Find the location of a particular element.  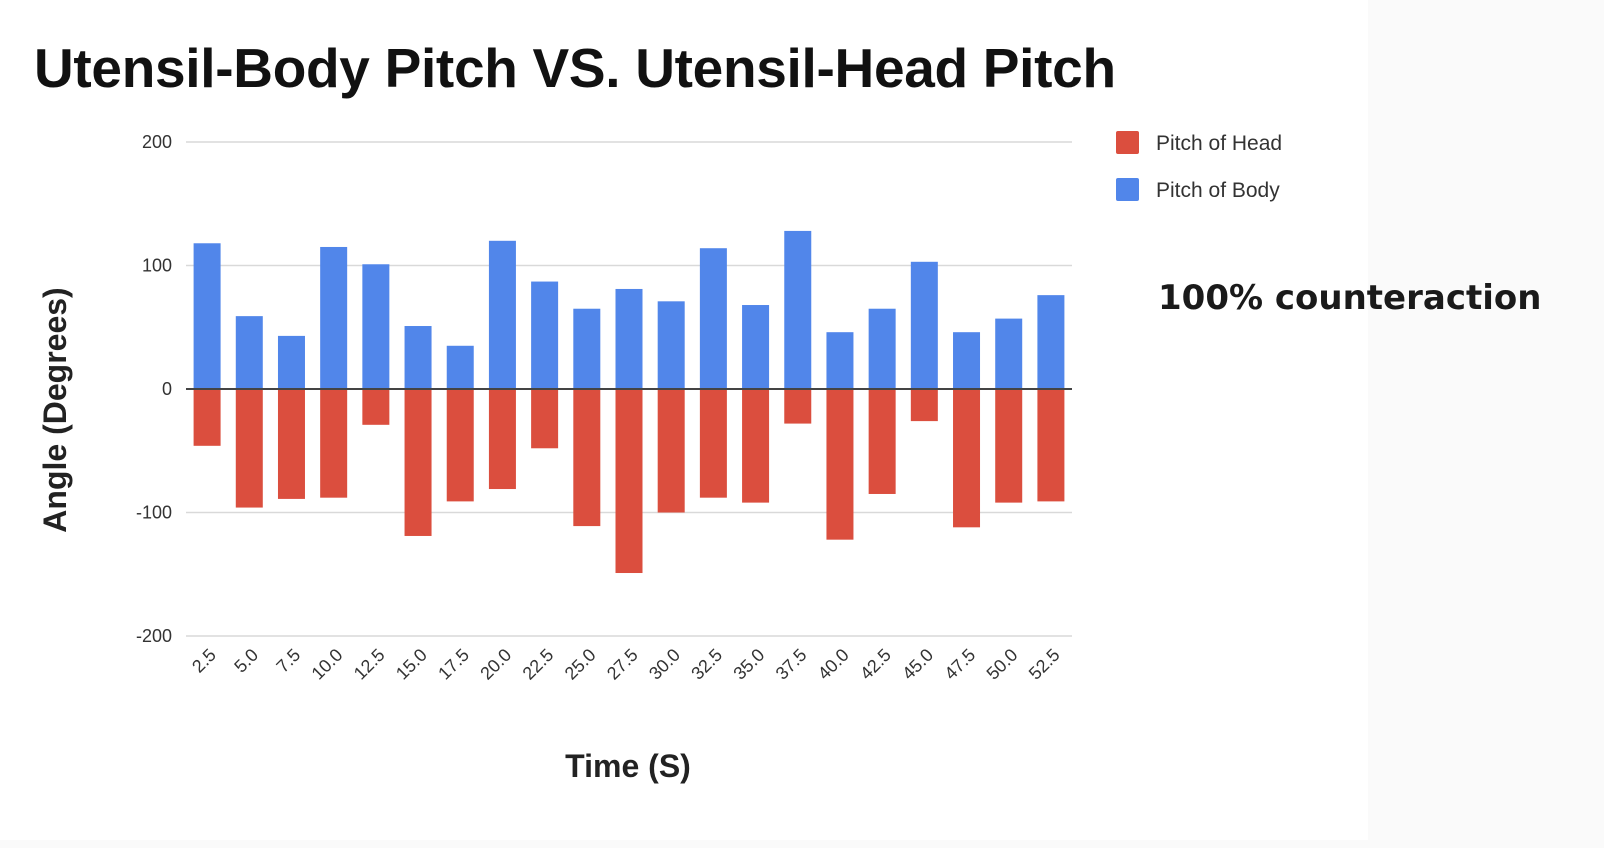

y-tick-label: 200 is located at coordinates (157, 142).